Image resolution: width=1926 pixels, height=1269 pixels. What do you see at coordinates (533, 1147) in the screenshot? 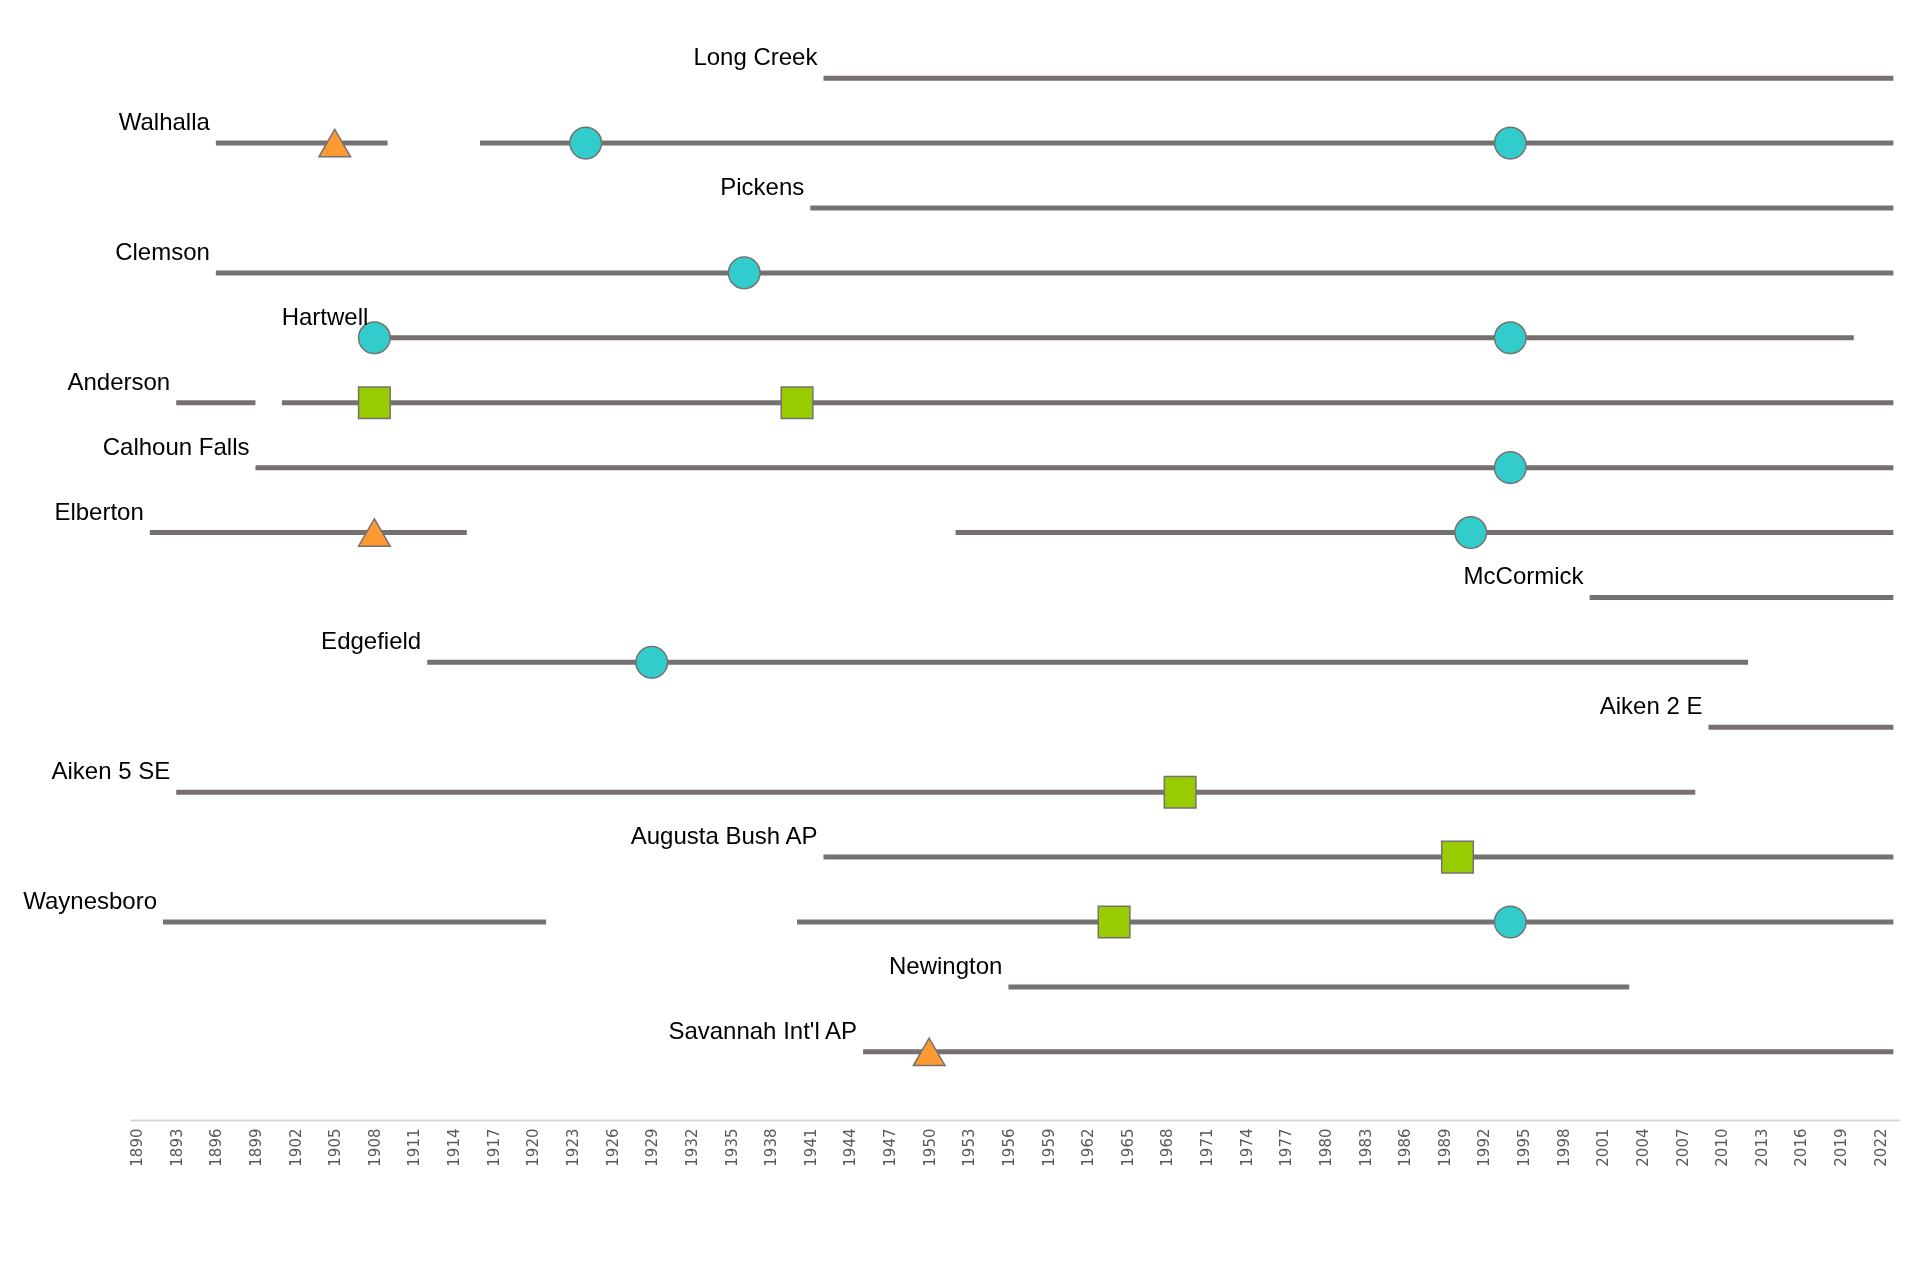
I see `x-tick-label: 1920` at bounding box center [533, 1147].